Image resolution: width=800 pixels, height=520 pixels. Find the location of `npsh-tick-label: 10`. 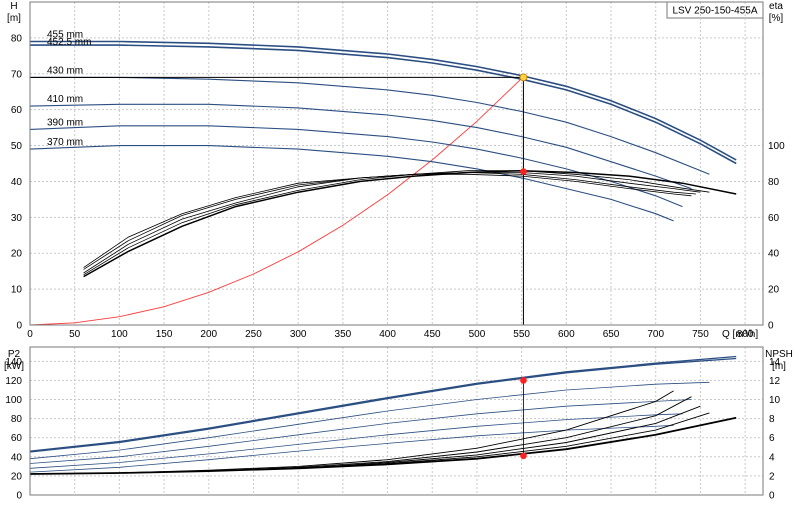

npsh-tick-label: 10 is located at coordinates (775, 400).